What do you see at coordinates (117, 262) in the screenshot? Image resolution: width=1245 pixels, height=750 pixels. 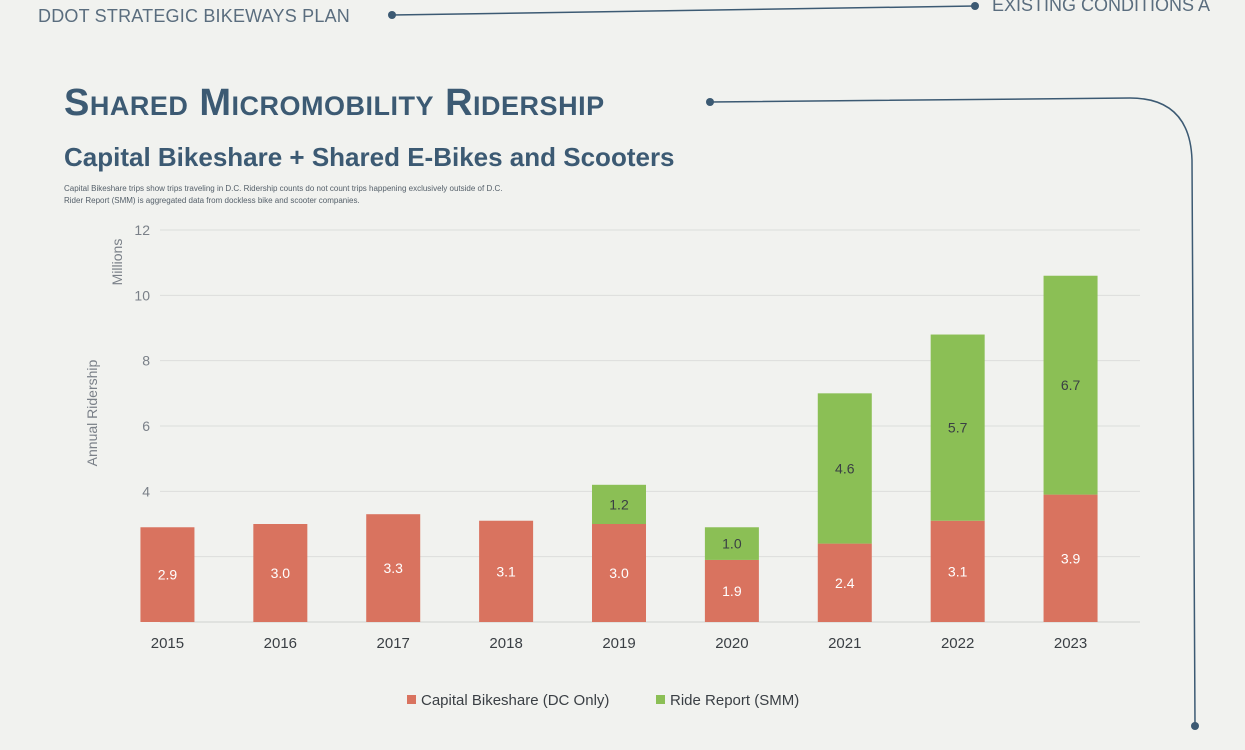 I see `y-axis-unit: Millions` at bounding box center [117, 262].